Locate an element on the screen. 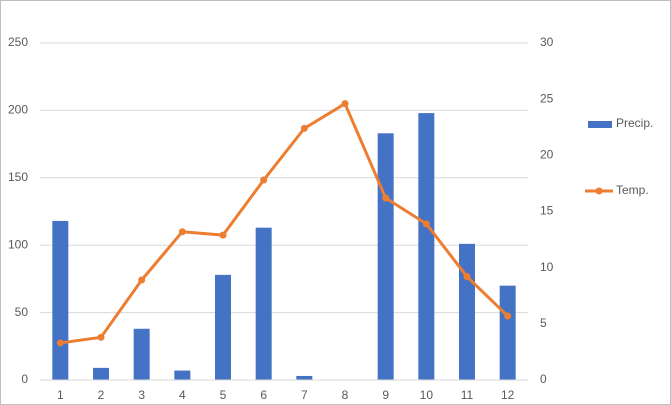 The image size is (671, 405). x-tick-label: 10 is located at coordinates (427, 395).